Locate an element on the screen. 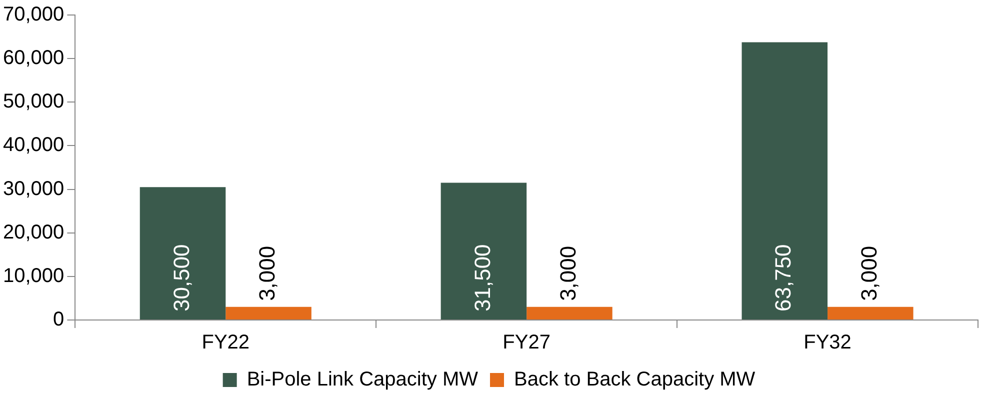 Image resolution: width=982 pixels, height=400 pixels. y-tick-label: 20,000 is located at coordinates (33, 232).